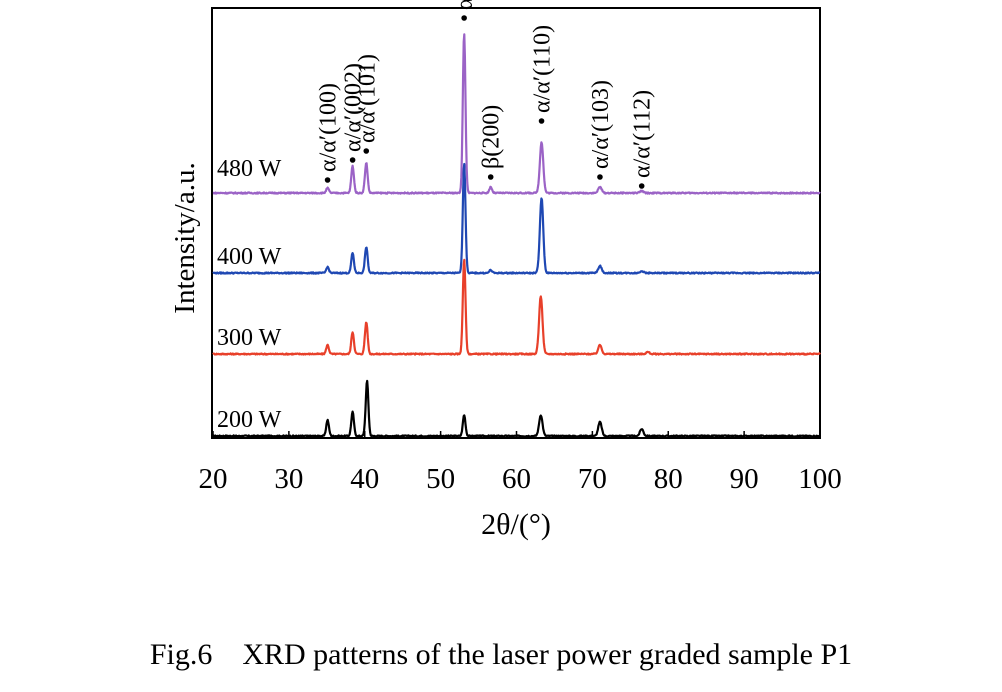 This screenshot has height=692, width=1002. I want to click on series-label: 400 W, so click(249, 257).